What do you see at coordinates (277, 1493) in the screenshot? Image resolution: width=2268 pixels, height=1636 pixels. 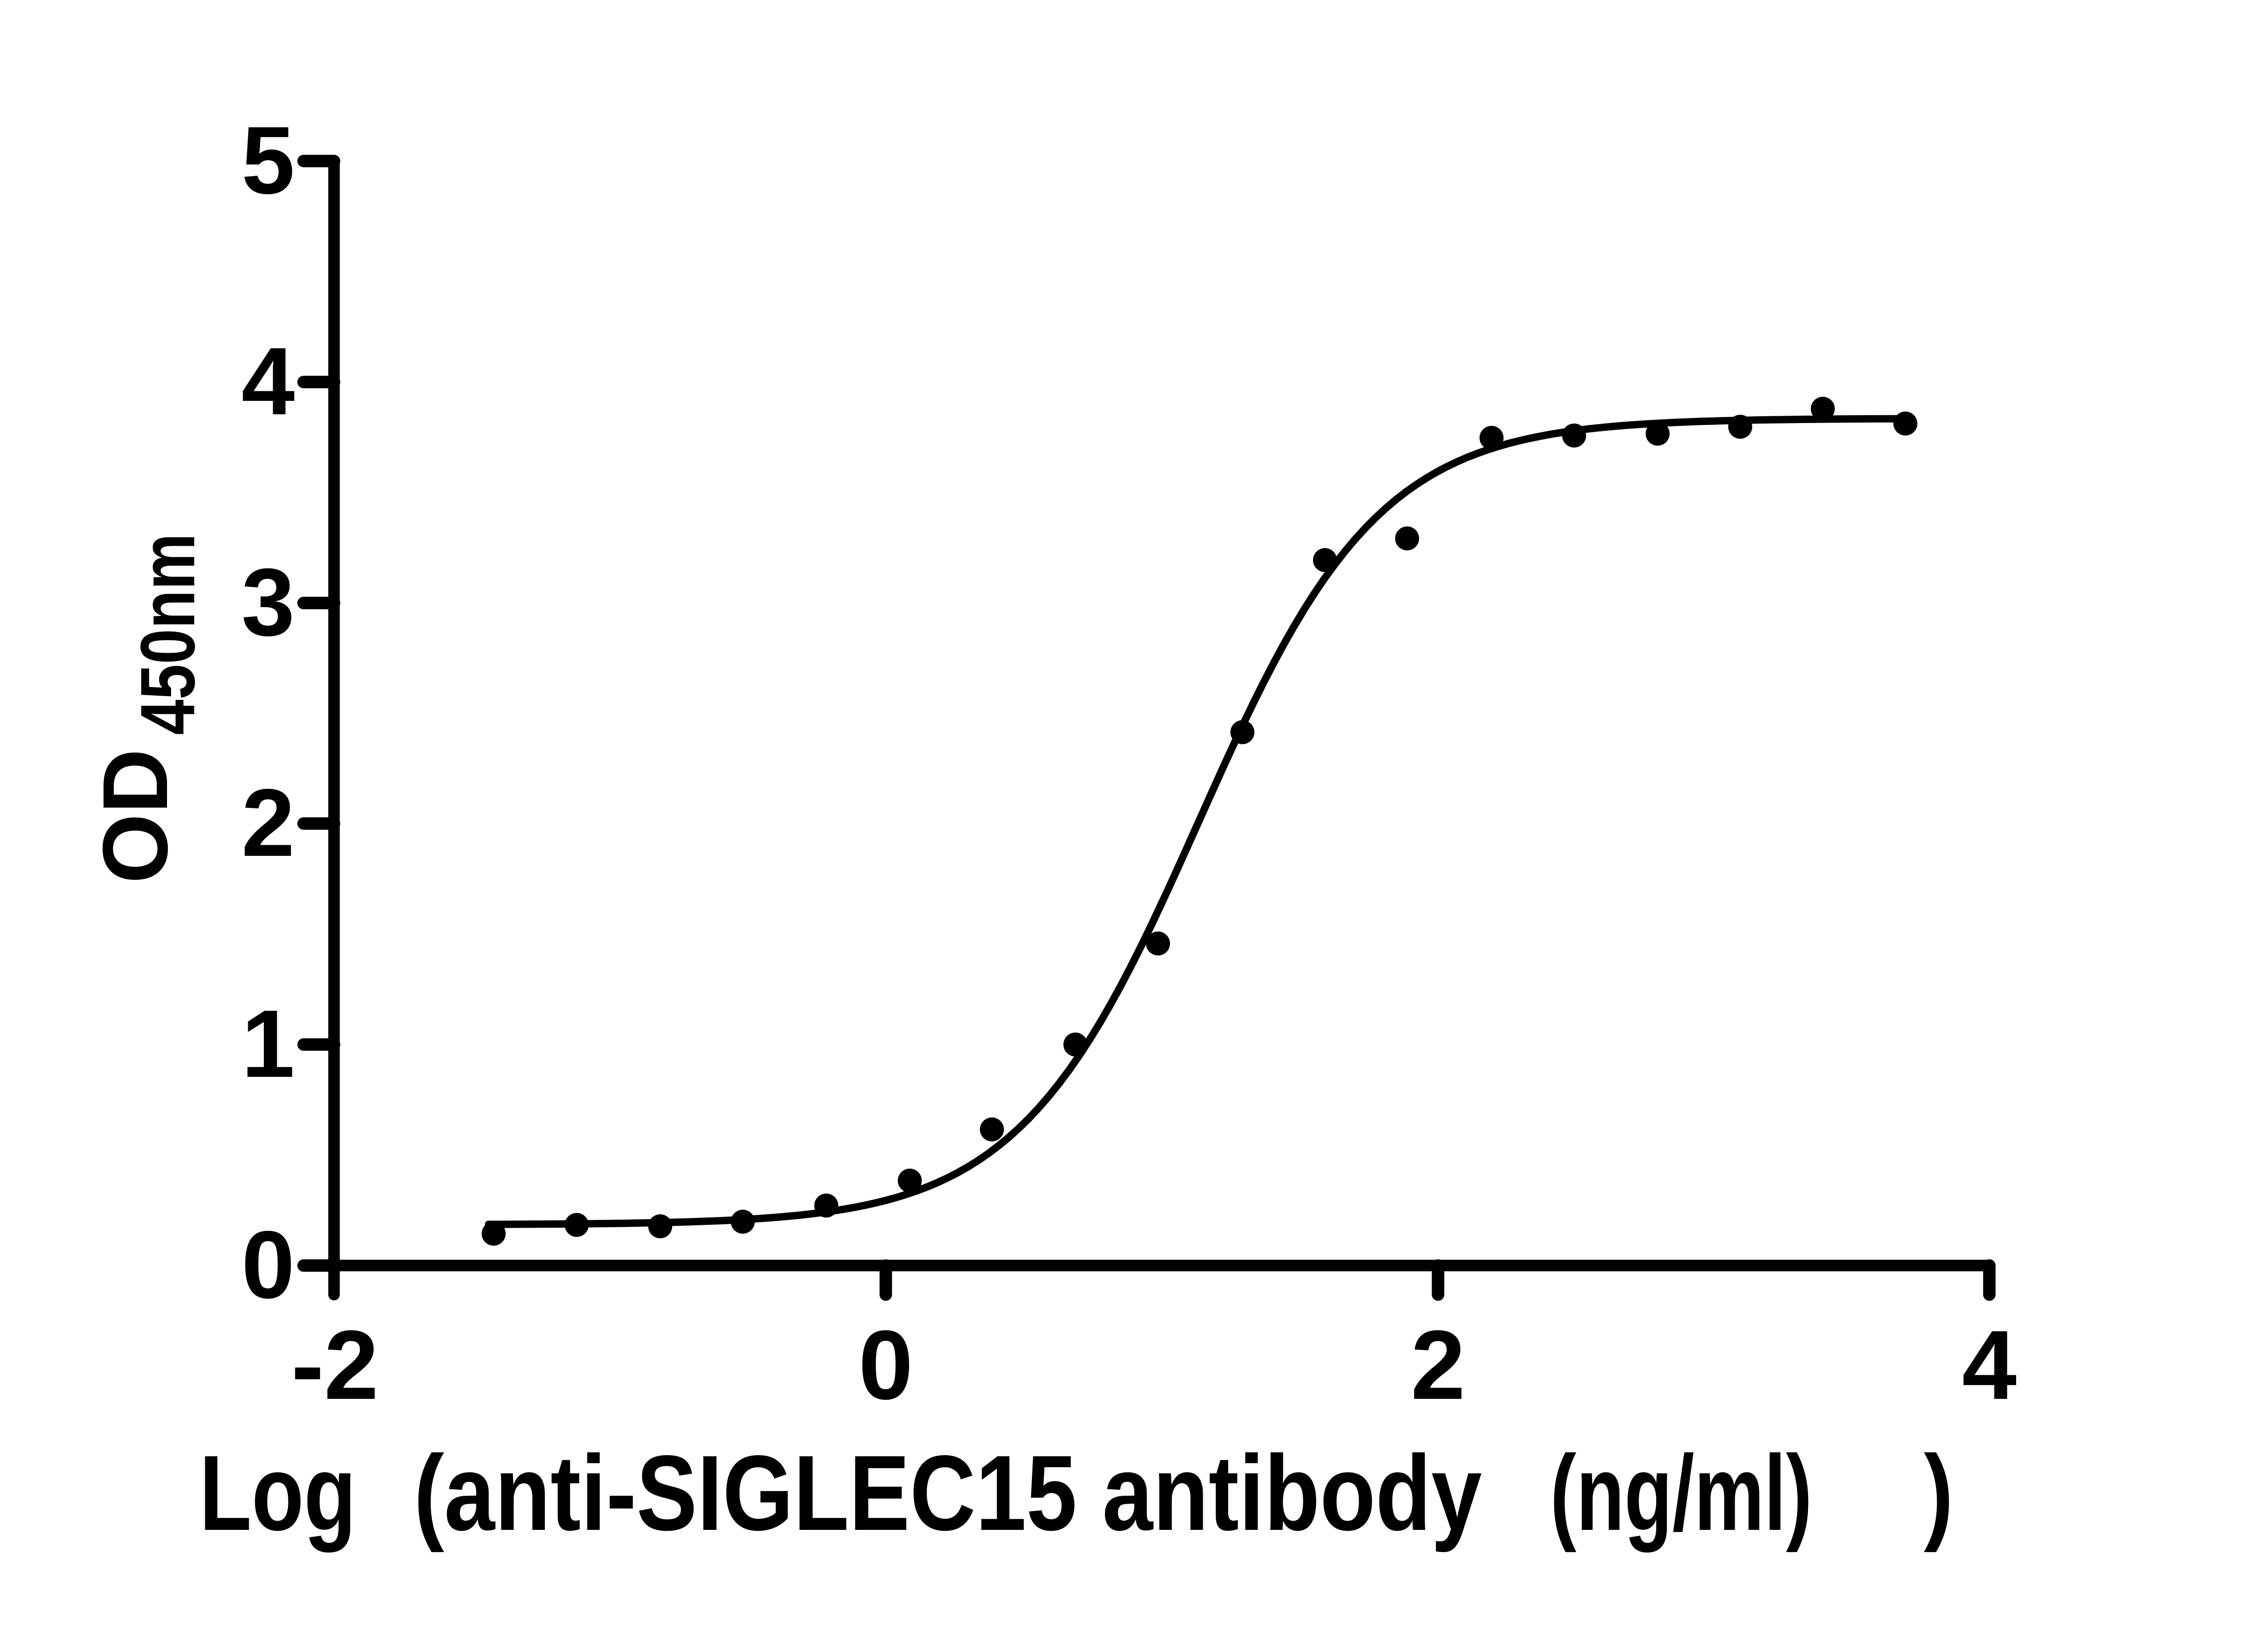 I see `svg-text: Log` at bounding box center [277, 1493].